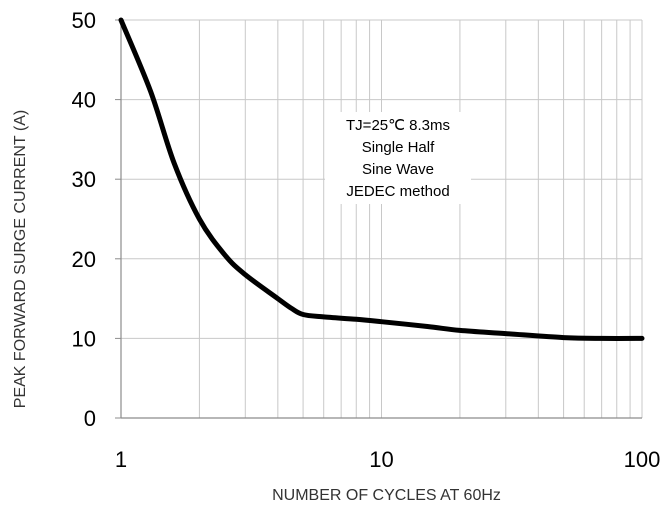  I want to click on y-tick-label: 20, so click(84, 259).